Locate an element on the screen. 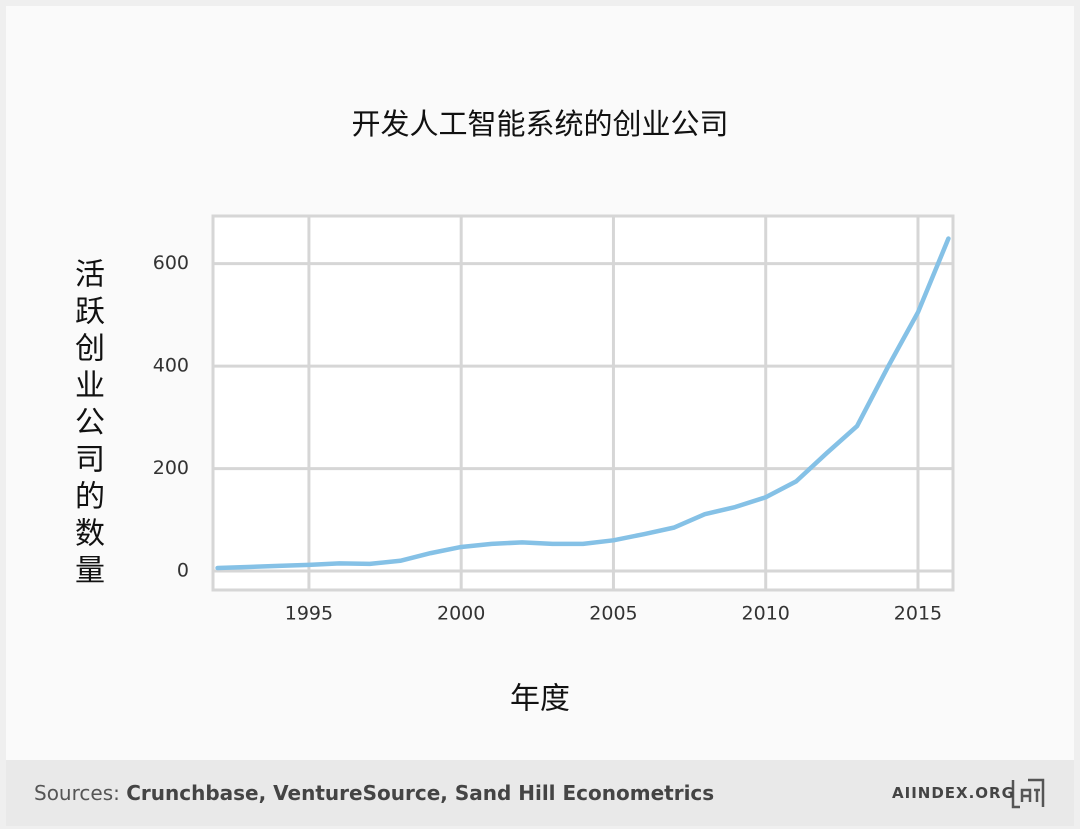 This screenshot has height=829, width=1080. x-tick-label: 2000 is located at coordinates (461, 614).